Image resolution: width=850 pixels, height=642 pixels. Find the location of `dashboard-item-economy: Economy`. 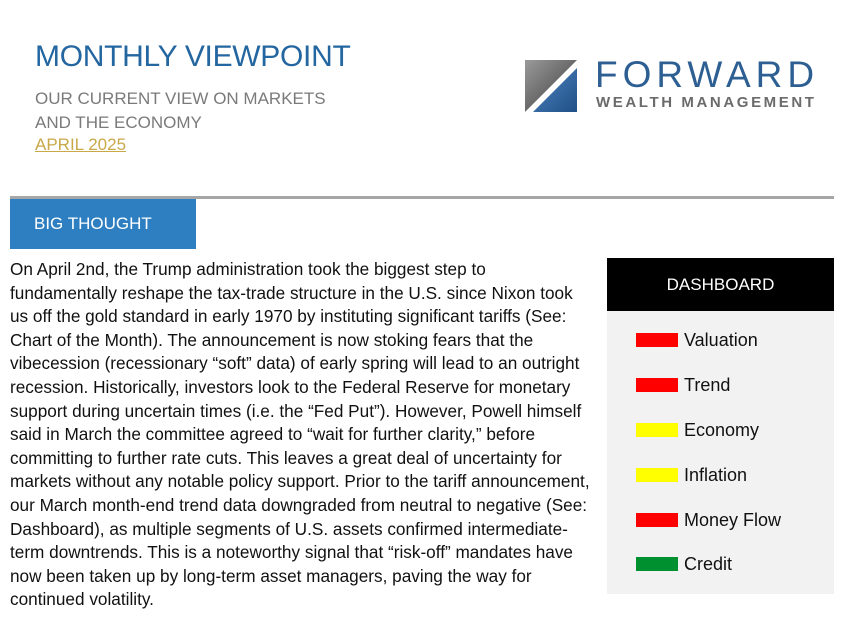

dashboard-item-economy: Economy is located at coordinates (697, 430).